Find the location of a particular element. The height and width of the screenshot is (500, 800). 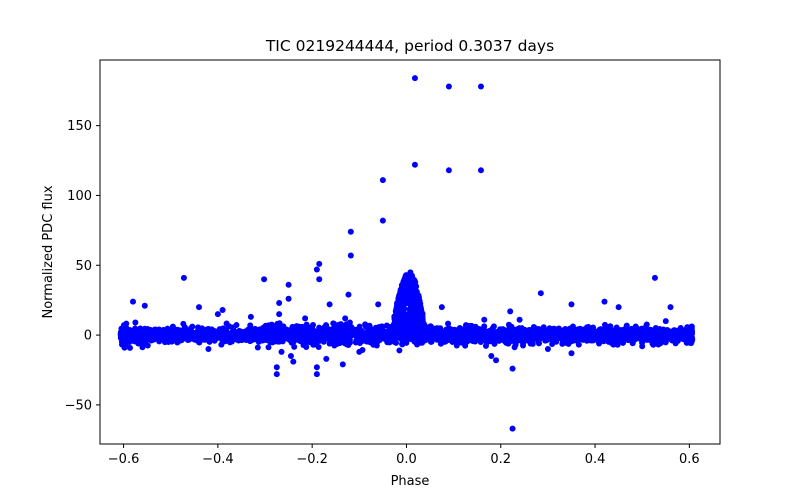

x-tick-label: −0.4 is located at coordinates (218, 459).